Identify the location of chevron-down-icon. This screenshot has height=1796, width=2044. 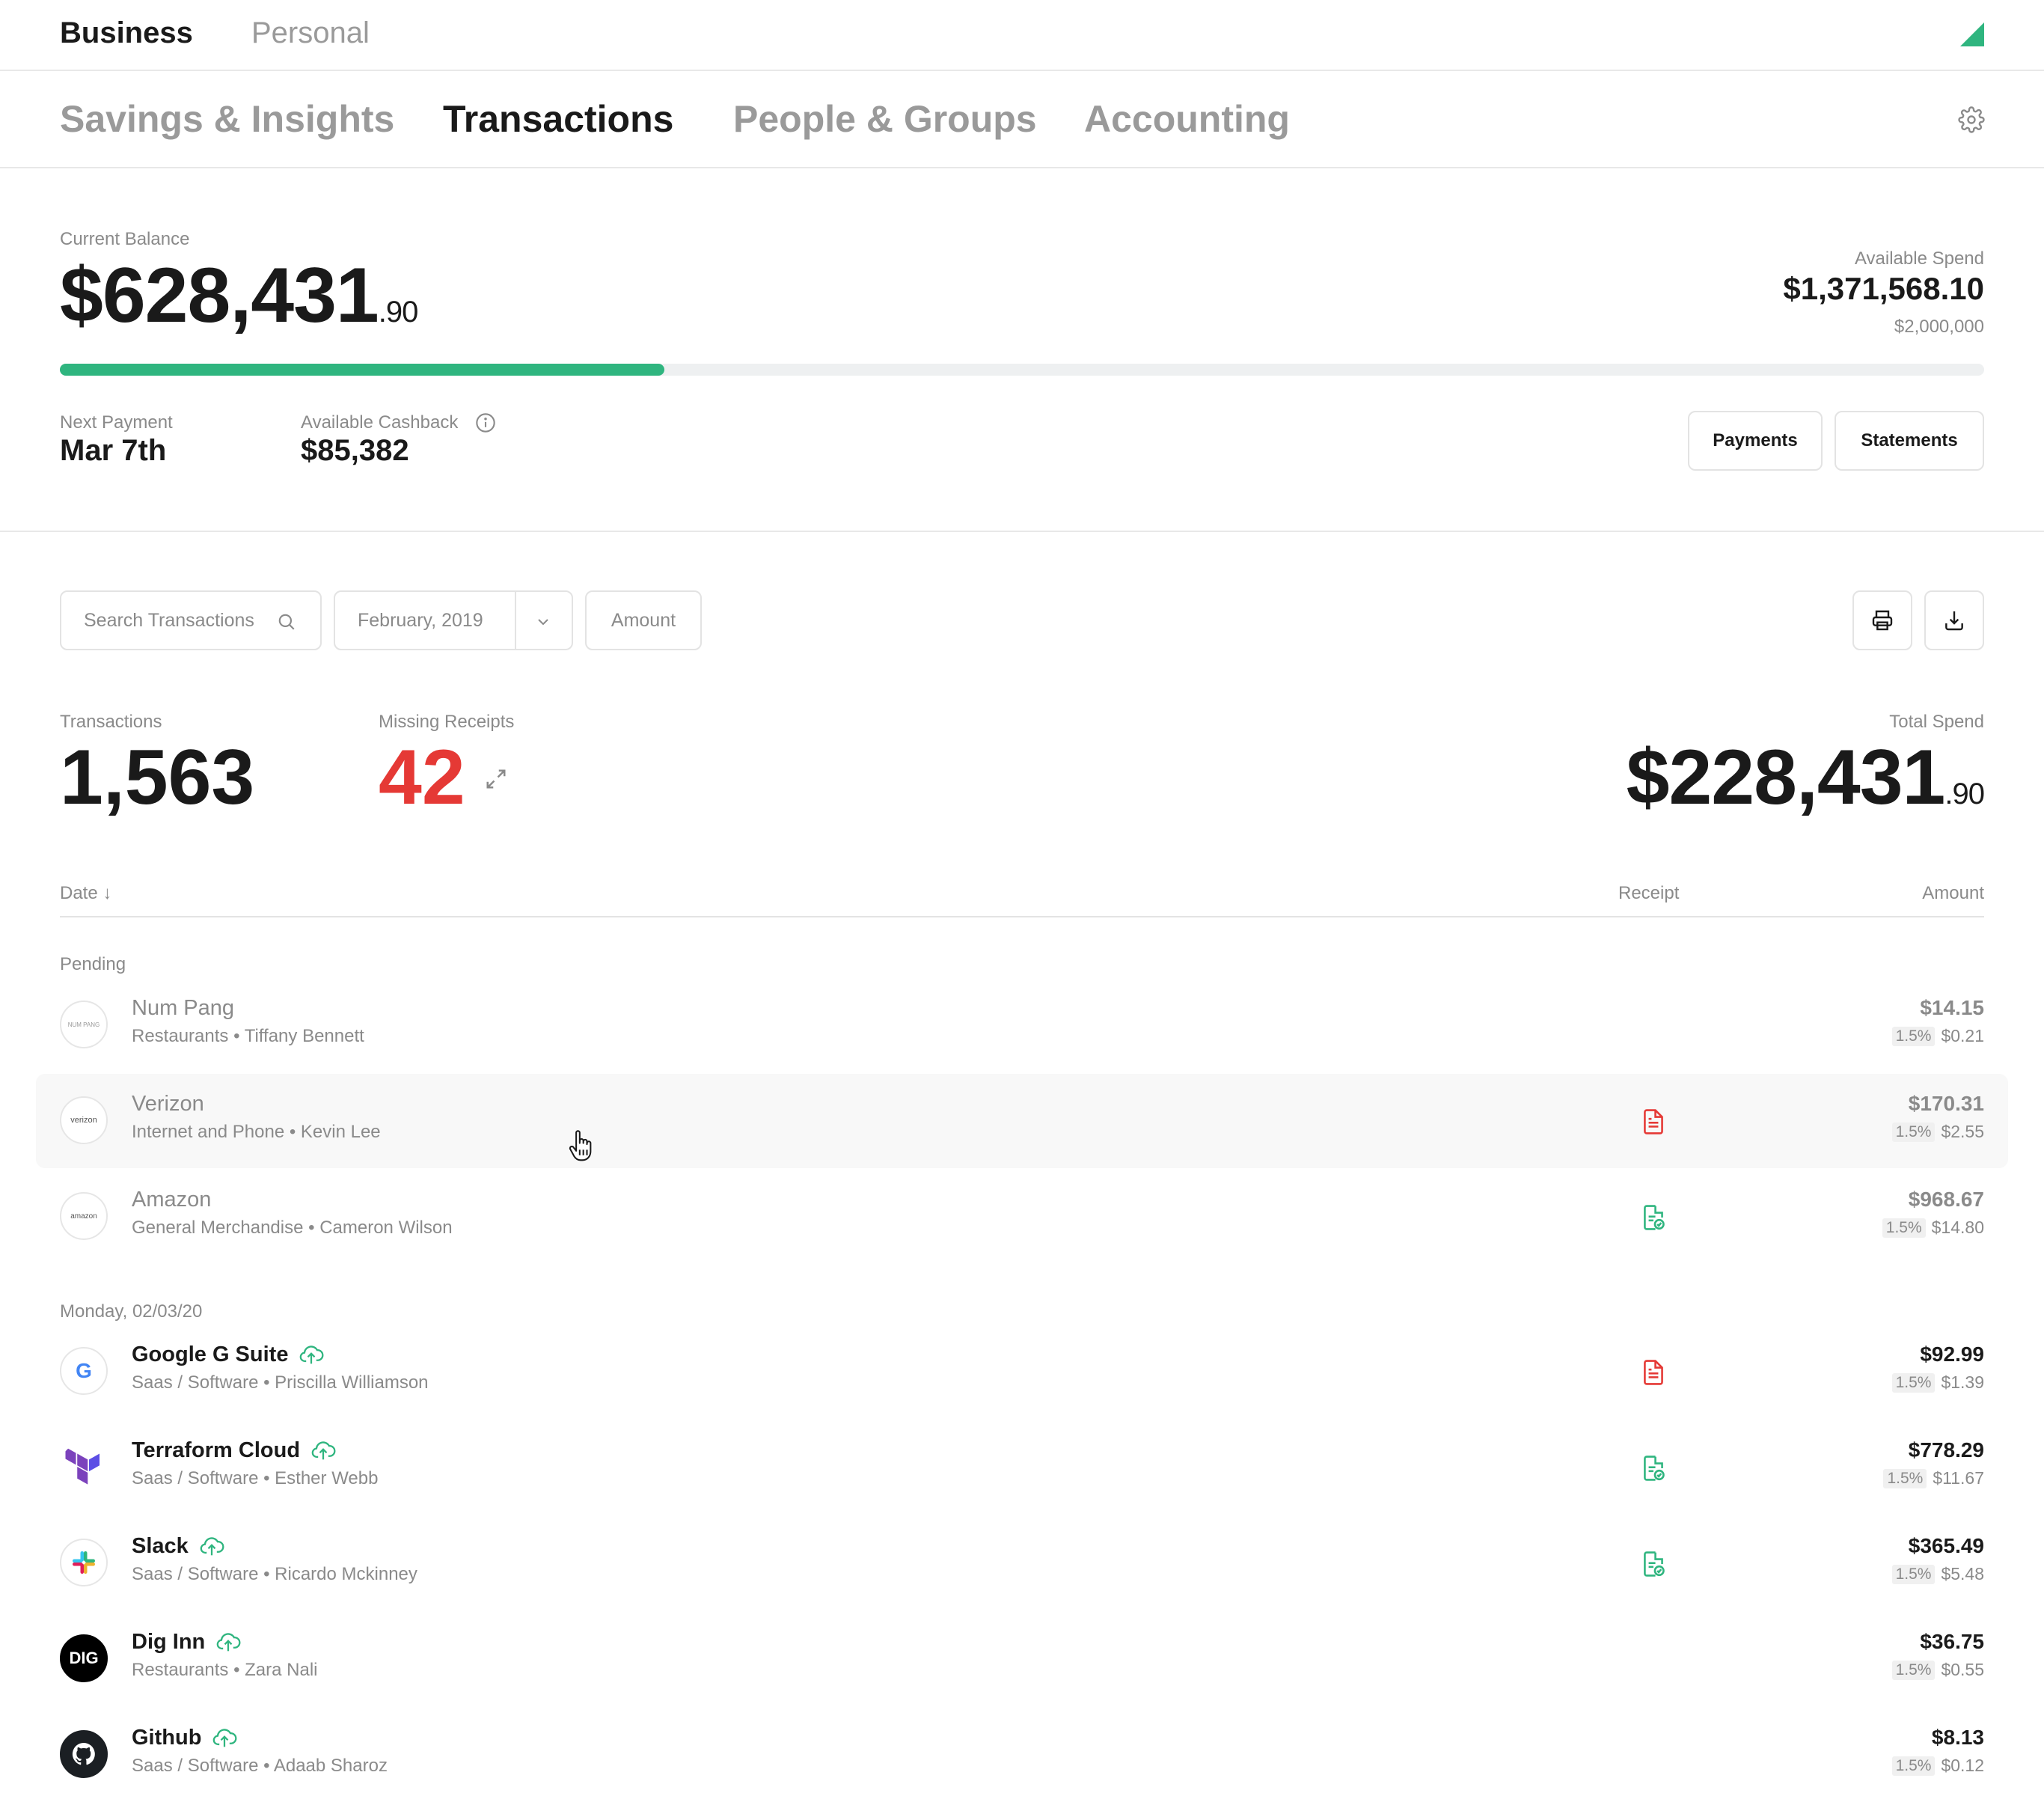
(543, 622).